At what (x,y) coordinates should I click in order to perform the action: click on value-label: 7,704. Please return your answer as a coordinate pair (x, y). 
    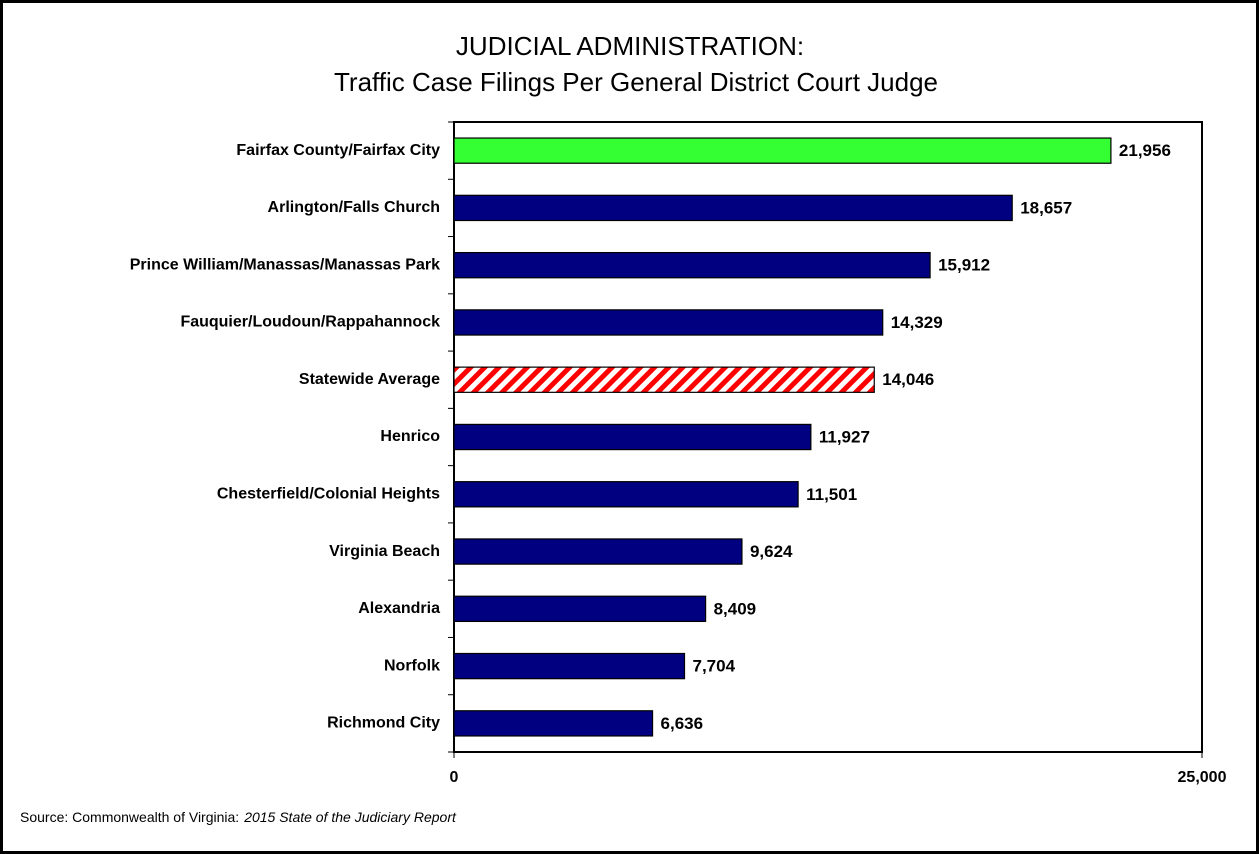
    Looking at the image, I should click on (714, 666).